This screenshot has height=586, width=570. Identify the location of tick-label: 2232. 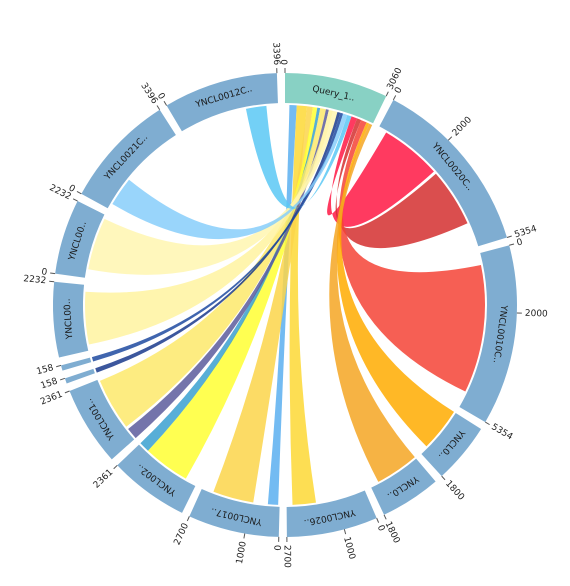
(35, 280).